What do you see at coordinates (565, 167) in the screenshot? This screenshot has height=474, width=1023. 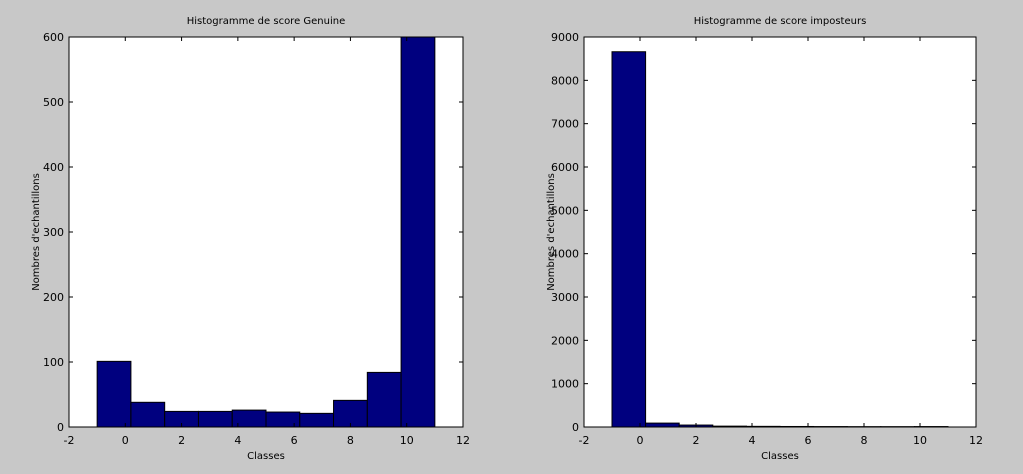 I see `y-tick-label: 6000` at bounding box center [565, 167].